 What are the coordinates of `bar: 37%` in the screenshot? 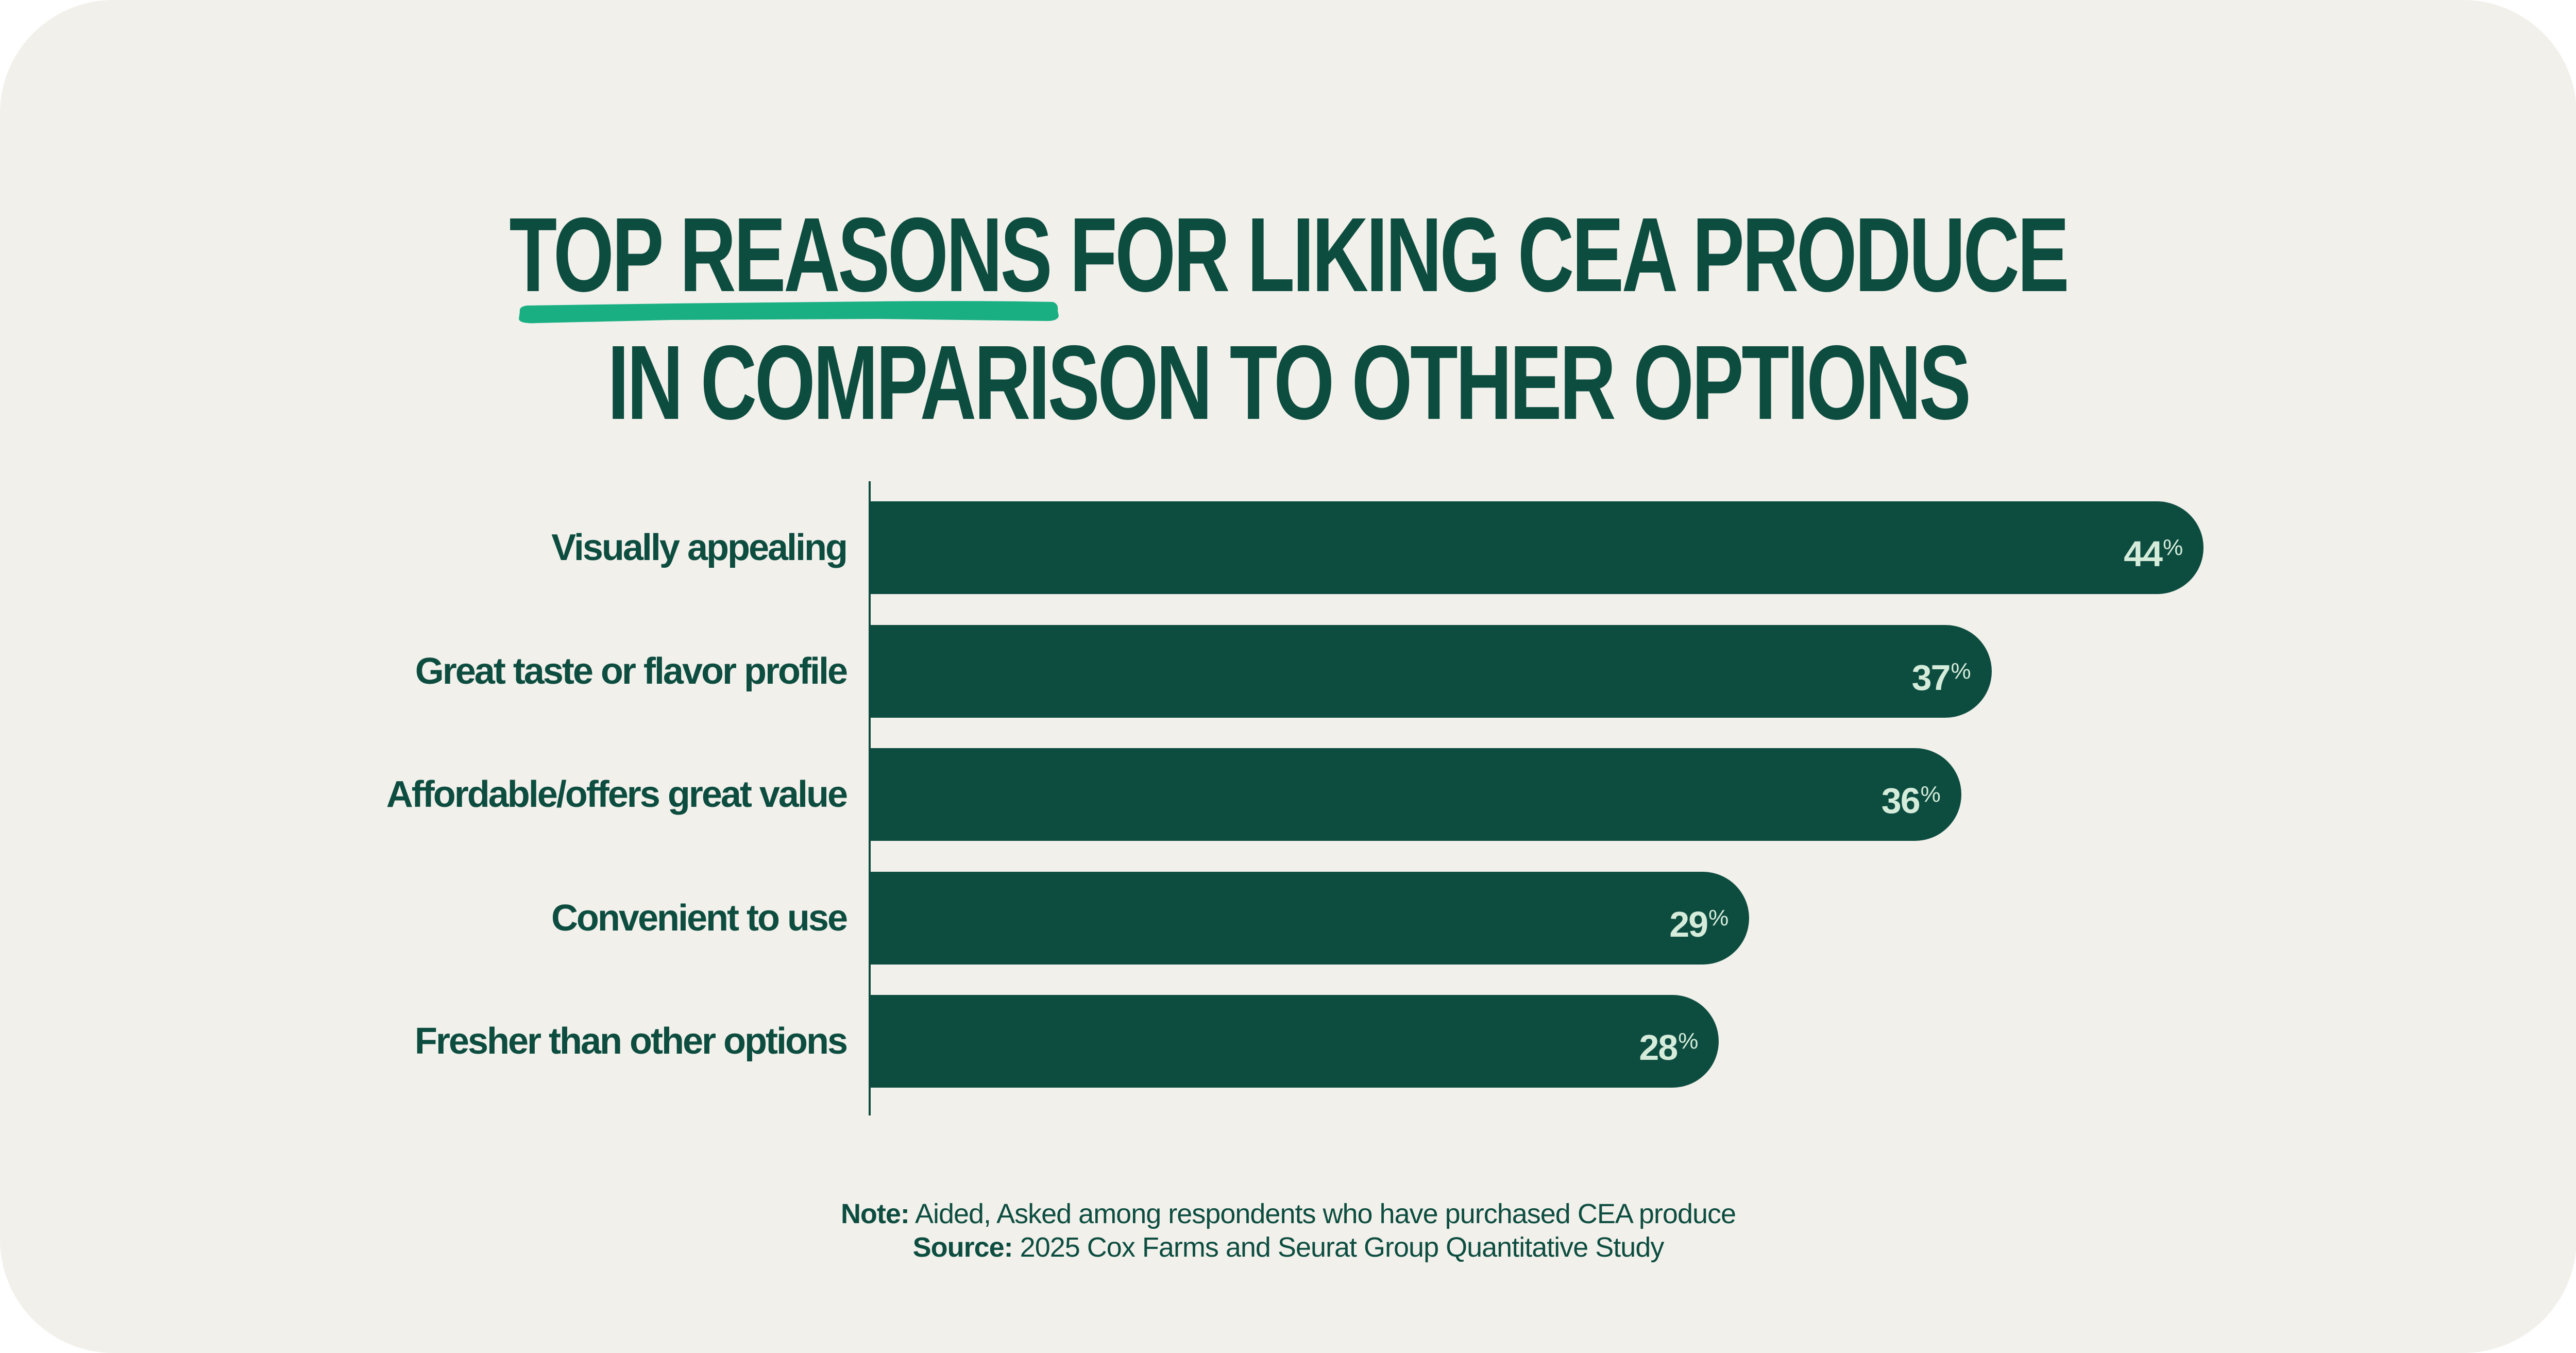 It's located at (1432, 671).